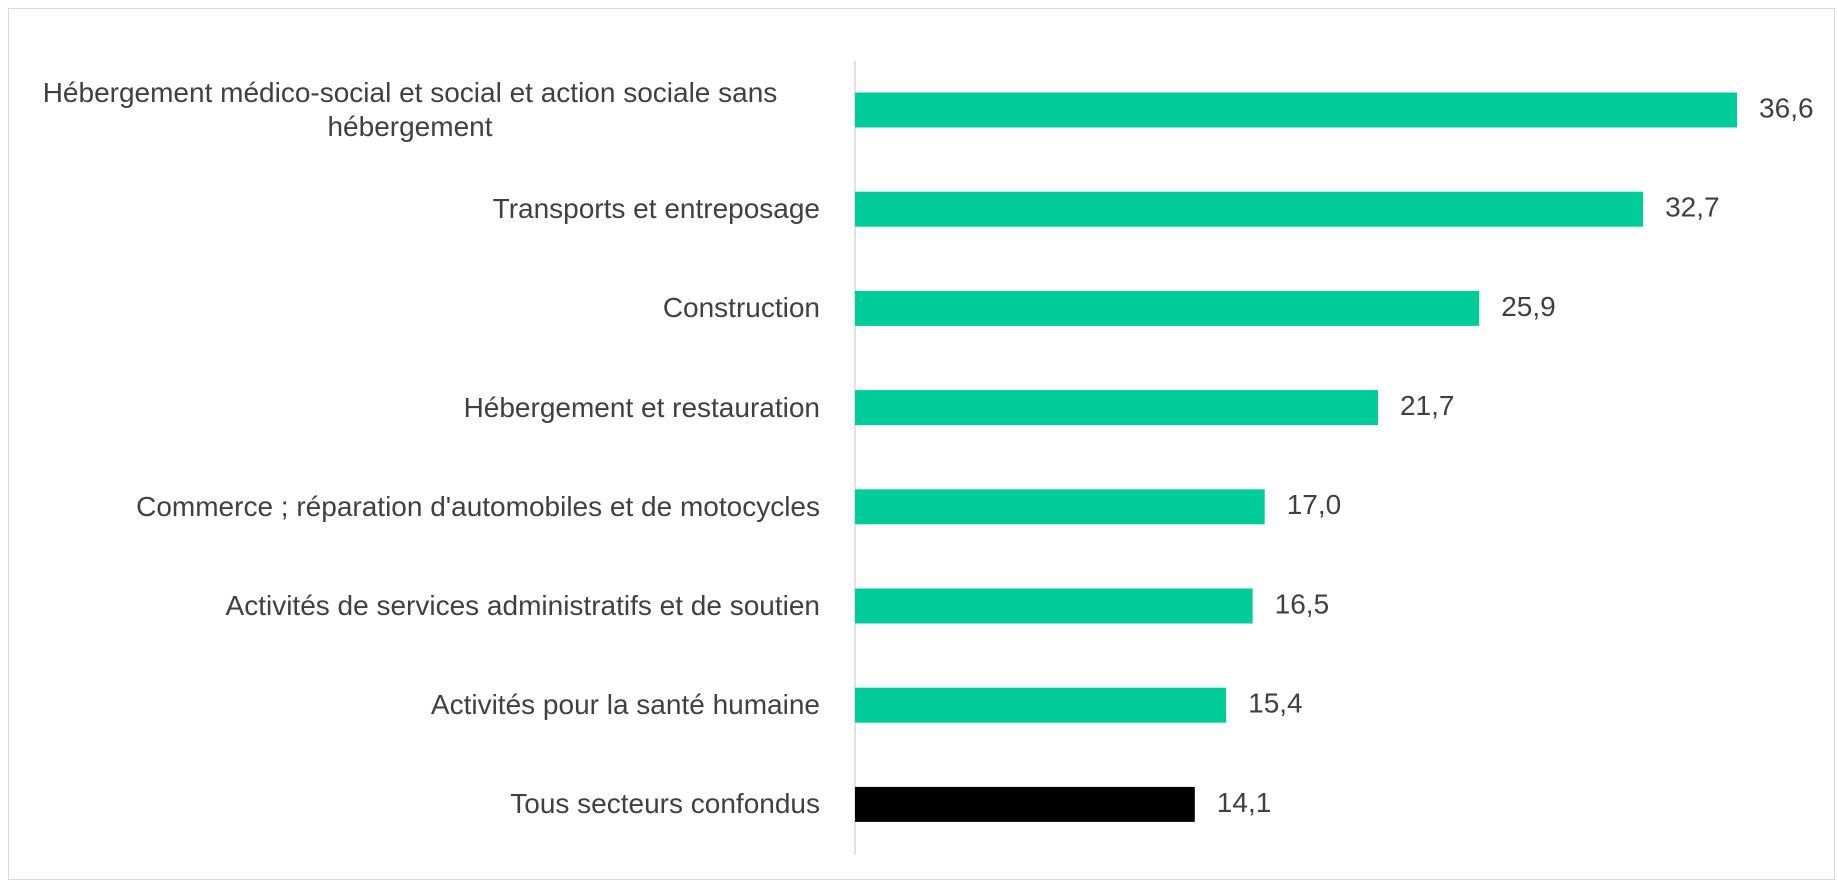 The image size is (1837, 882). Describe the element at coordinates (1275, 703) in the screenshot. I see `value-label: 15,4` at that location.